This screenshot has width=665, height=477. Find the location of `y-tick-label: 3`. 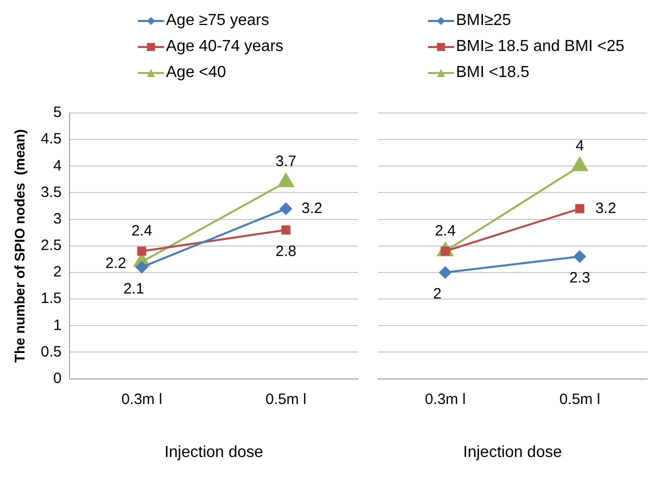

y-tick-label: 3 is located at coordinates (57, 219).